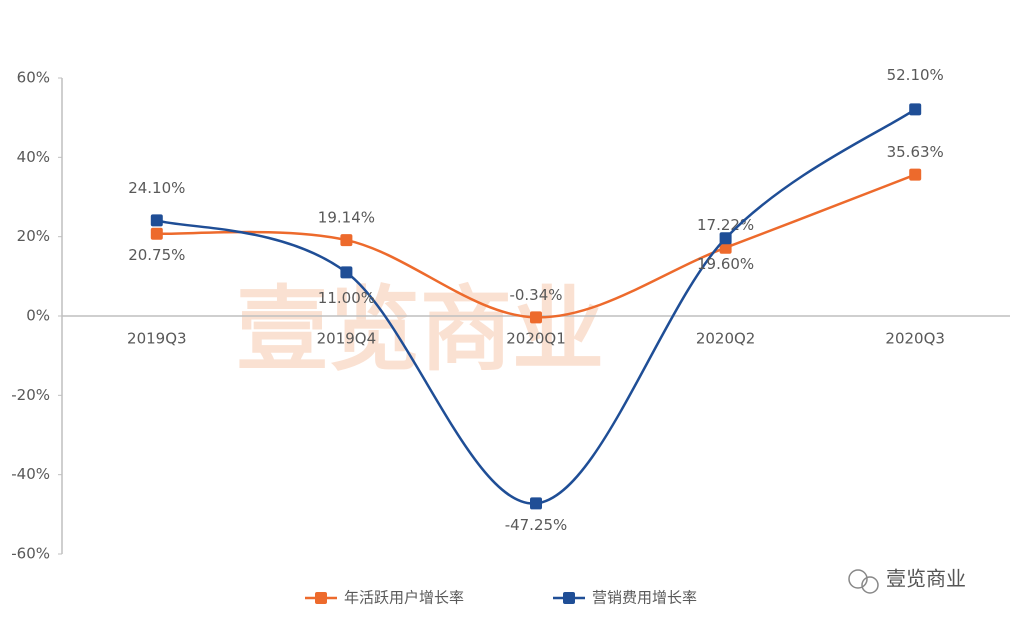 The height and width of the screenshot is (624, 1020). What do you see at coordinates (346, 218) in the screenshot?
I see `data-label: 19.14%` at bounding box center [346, 218].